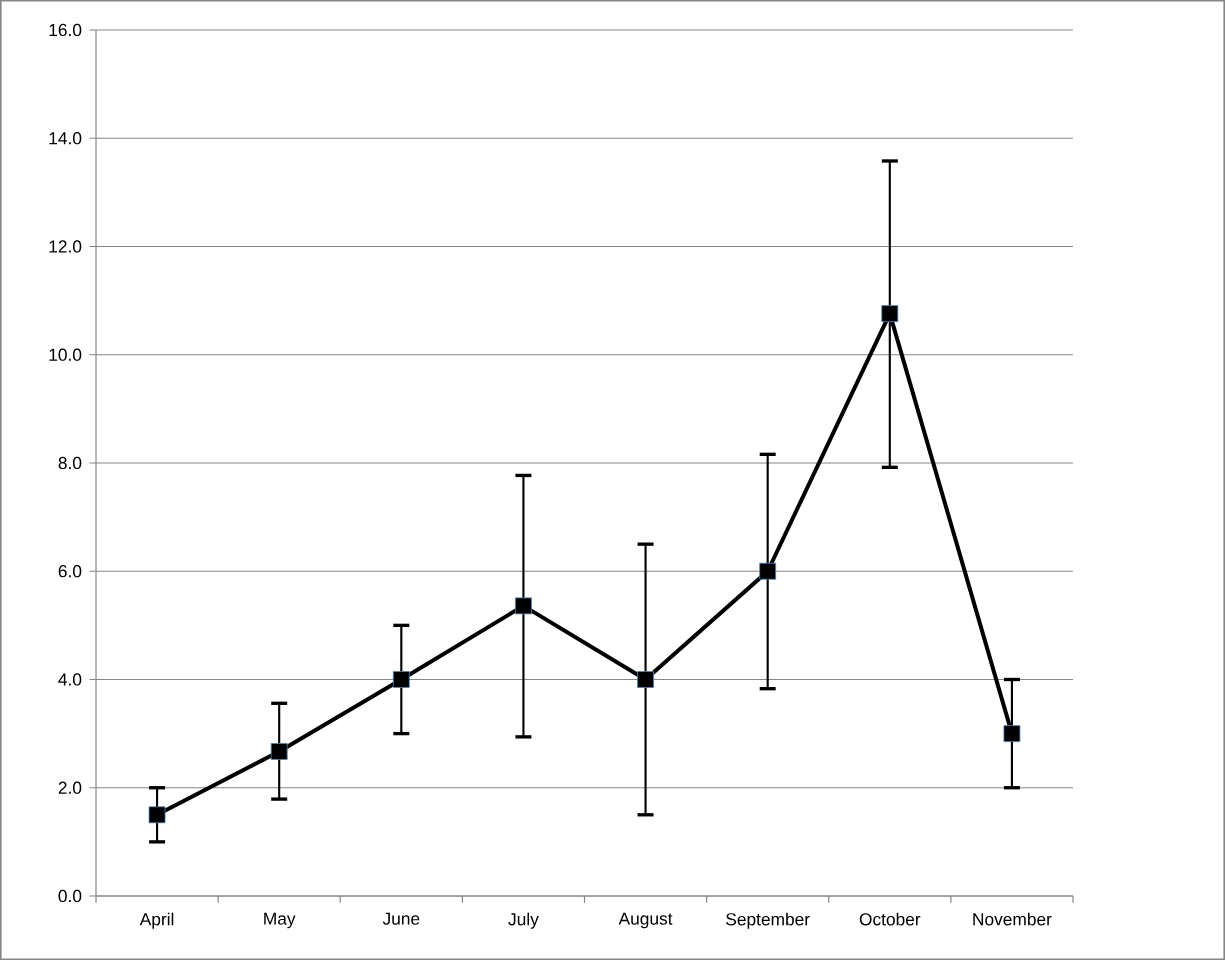 The image size is (1225, 960). Describe the element at coordinates (768, 920) in the screenshot. I see `x-tick-label: September` at that location.